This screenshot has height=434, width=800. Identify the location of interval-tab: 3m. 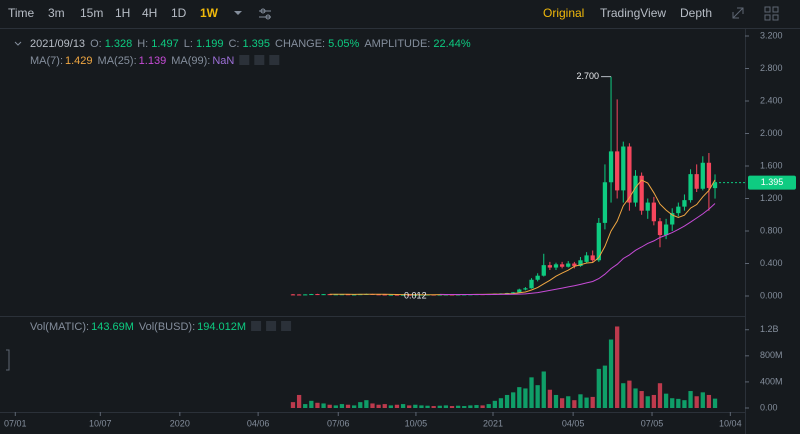
(56, 13).